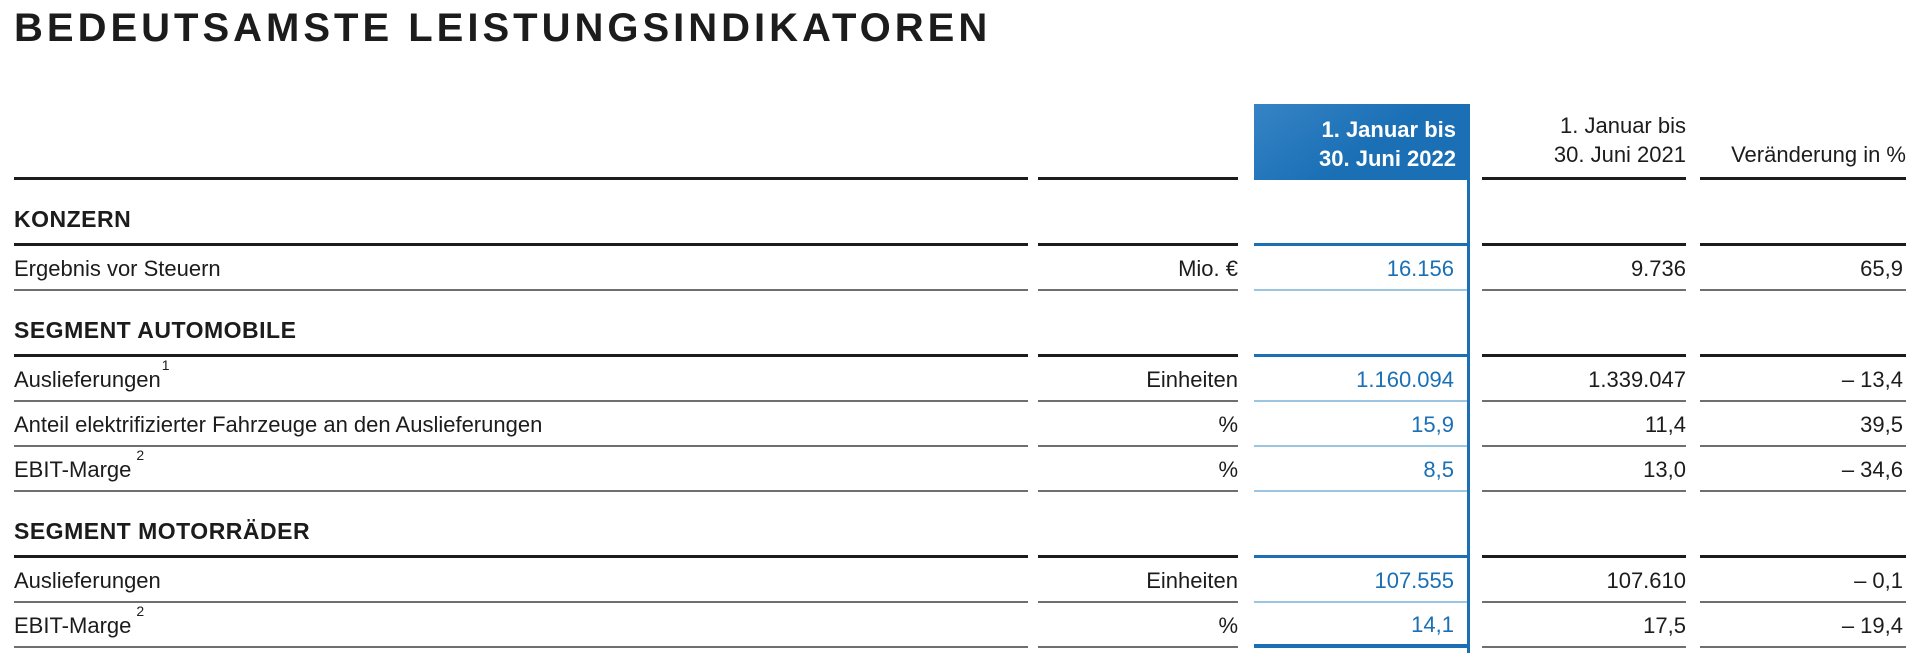  Describe the element at coordinates (1619, 154) in the screenshot. I see `period-prior-line2: 30. Juni 2021` at that location.